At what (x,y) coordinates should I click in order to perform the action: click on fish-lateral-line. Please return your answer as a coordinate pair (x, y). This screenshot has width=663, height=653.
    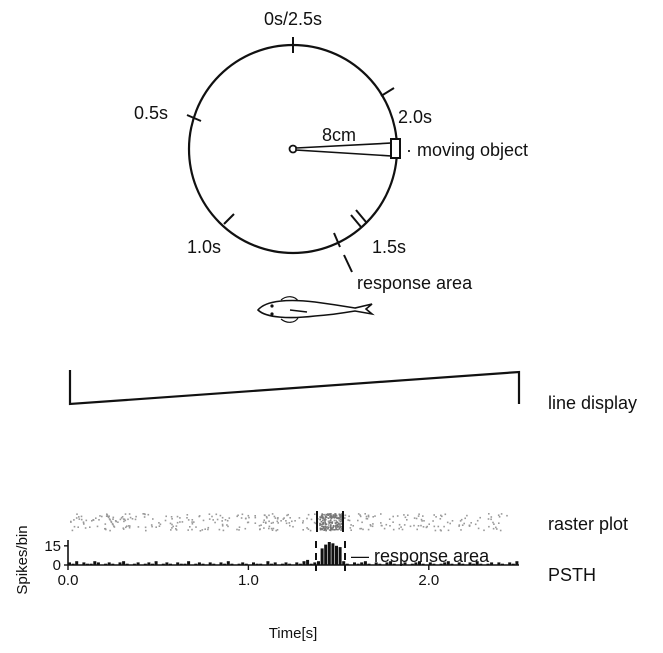
    Looking at the image, I should click on (298, 311).